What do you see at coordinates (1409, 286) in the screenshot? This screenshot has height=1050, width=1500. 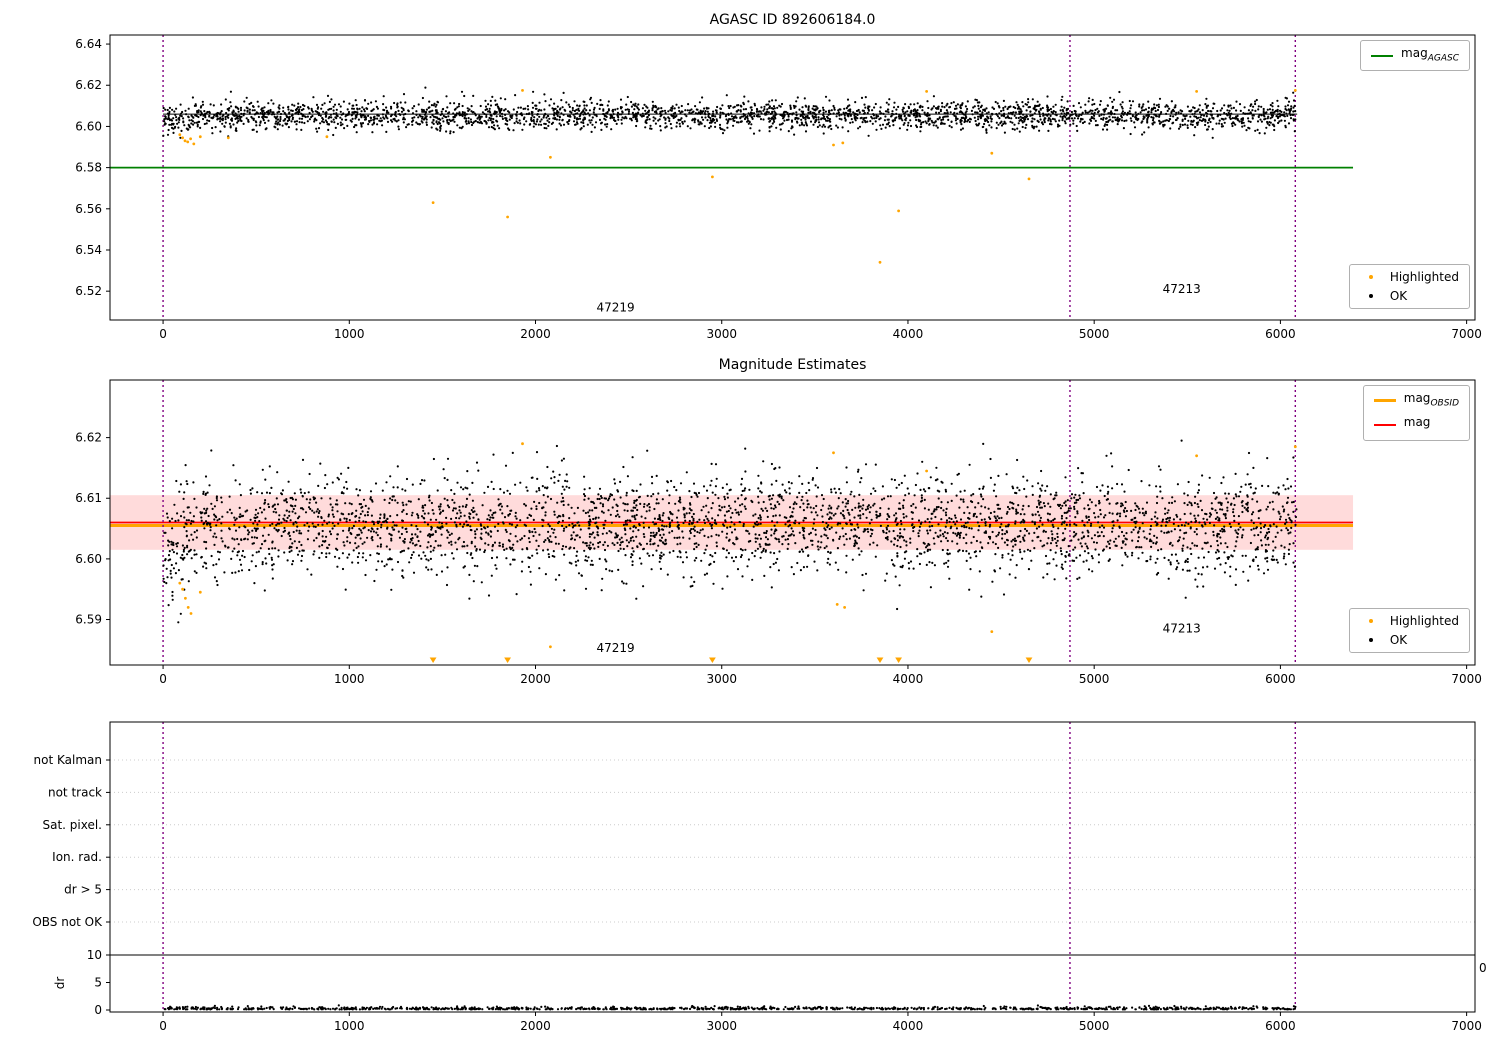 I see `legend-points-top: Highlighted OK` at bounding box center [1409, 286].